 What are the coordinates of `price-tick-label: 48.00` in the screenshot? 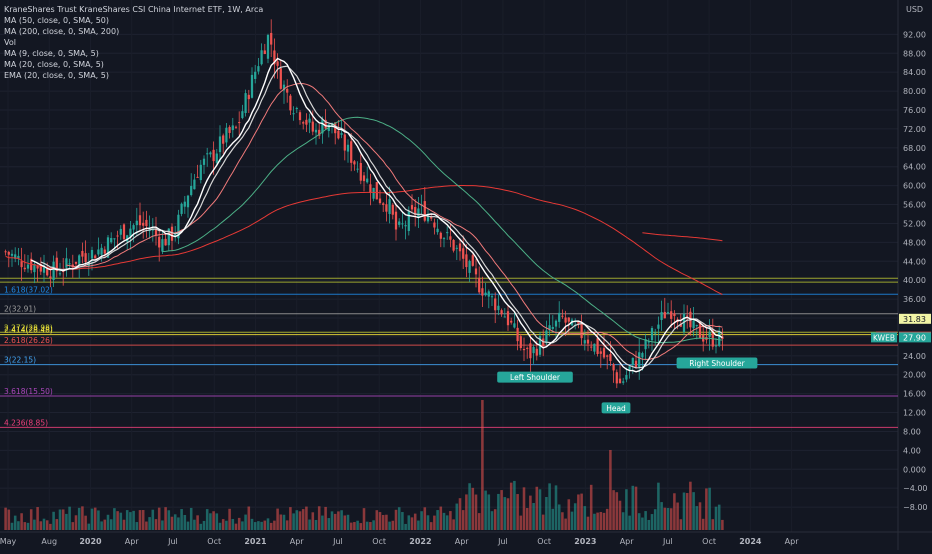 It's located at (914, 242).